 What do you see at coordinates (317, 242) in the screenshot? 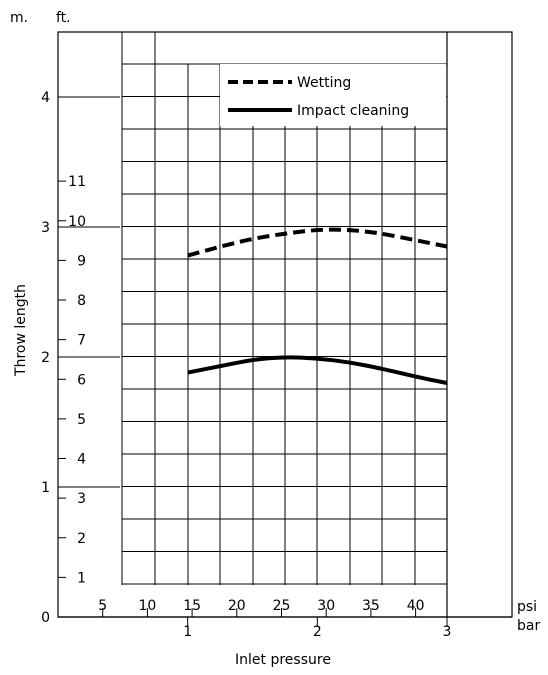
I see `series-line-wetting` at bounding box center [317, 242].